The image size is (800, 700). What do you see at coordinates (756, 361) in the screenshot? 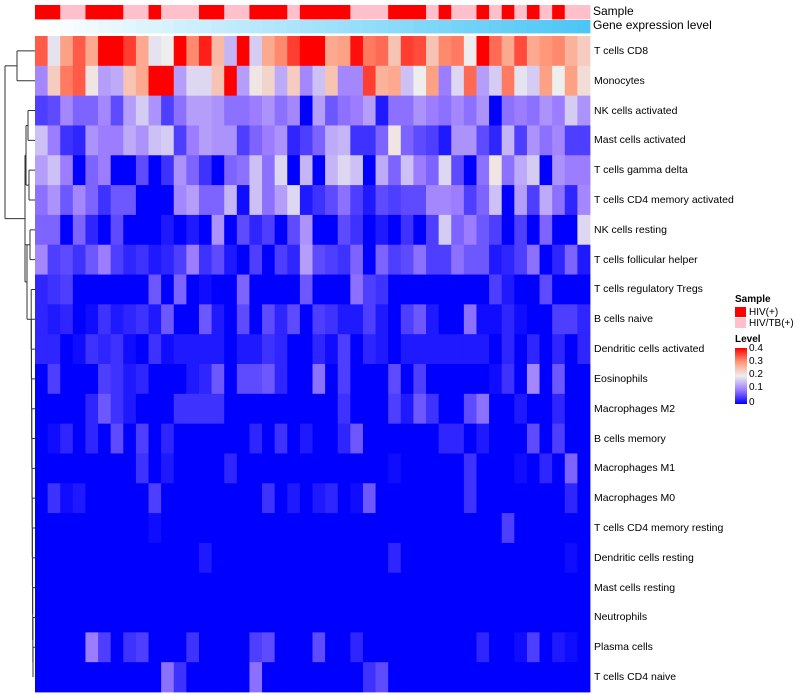
I see `colorbar-tick: 0.3` at bounding box center [756, 361].